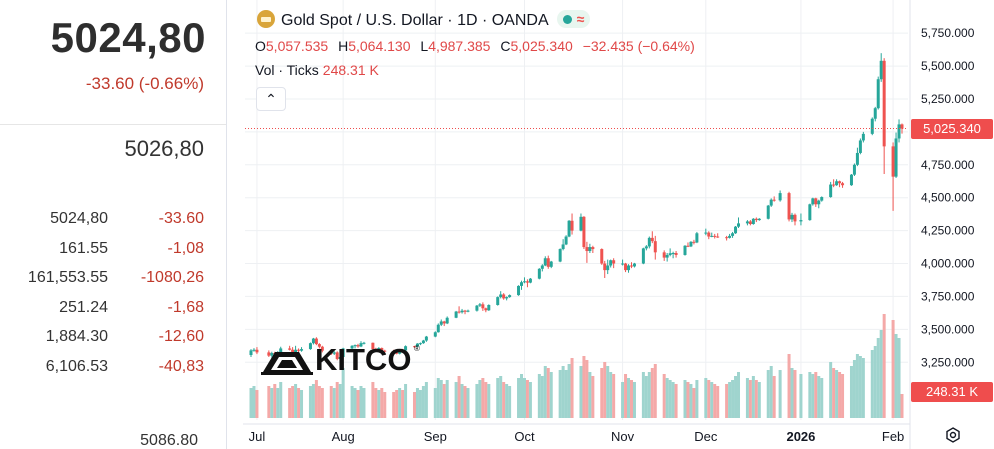  I want to click on symbol-title: Gold Spot / U.S. Dollar · 1D · OANDA, so click(415, 20).